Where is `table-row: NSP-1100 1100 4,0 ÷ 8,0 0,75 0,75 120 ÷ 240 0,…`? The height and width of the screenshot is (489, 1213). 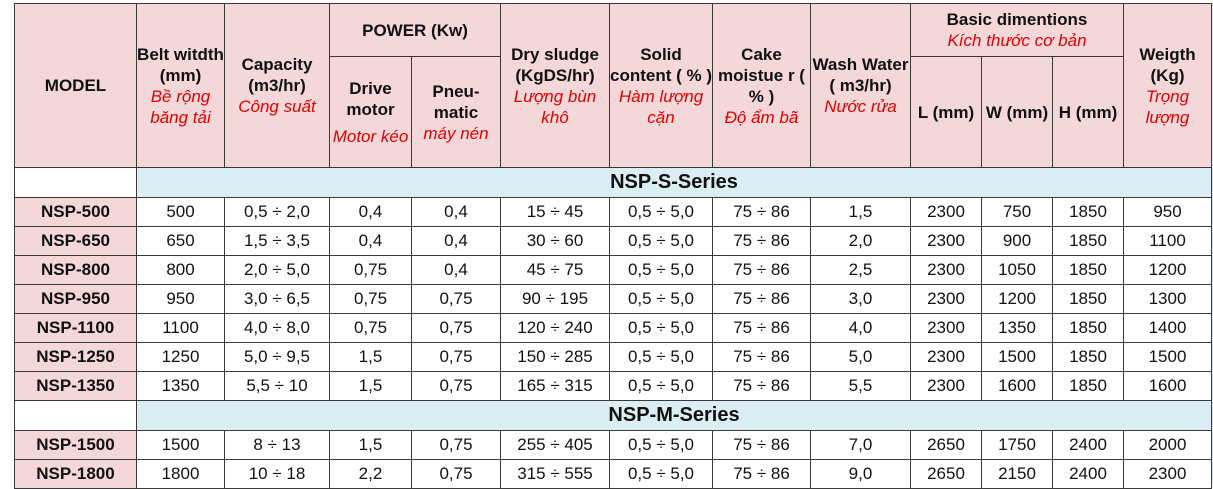
table-row: NSP-1100 1100 4,0 ÷ 8,0 0,75 0,75 120 ÷ 240 0,… is located at coordinates (613, 328).